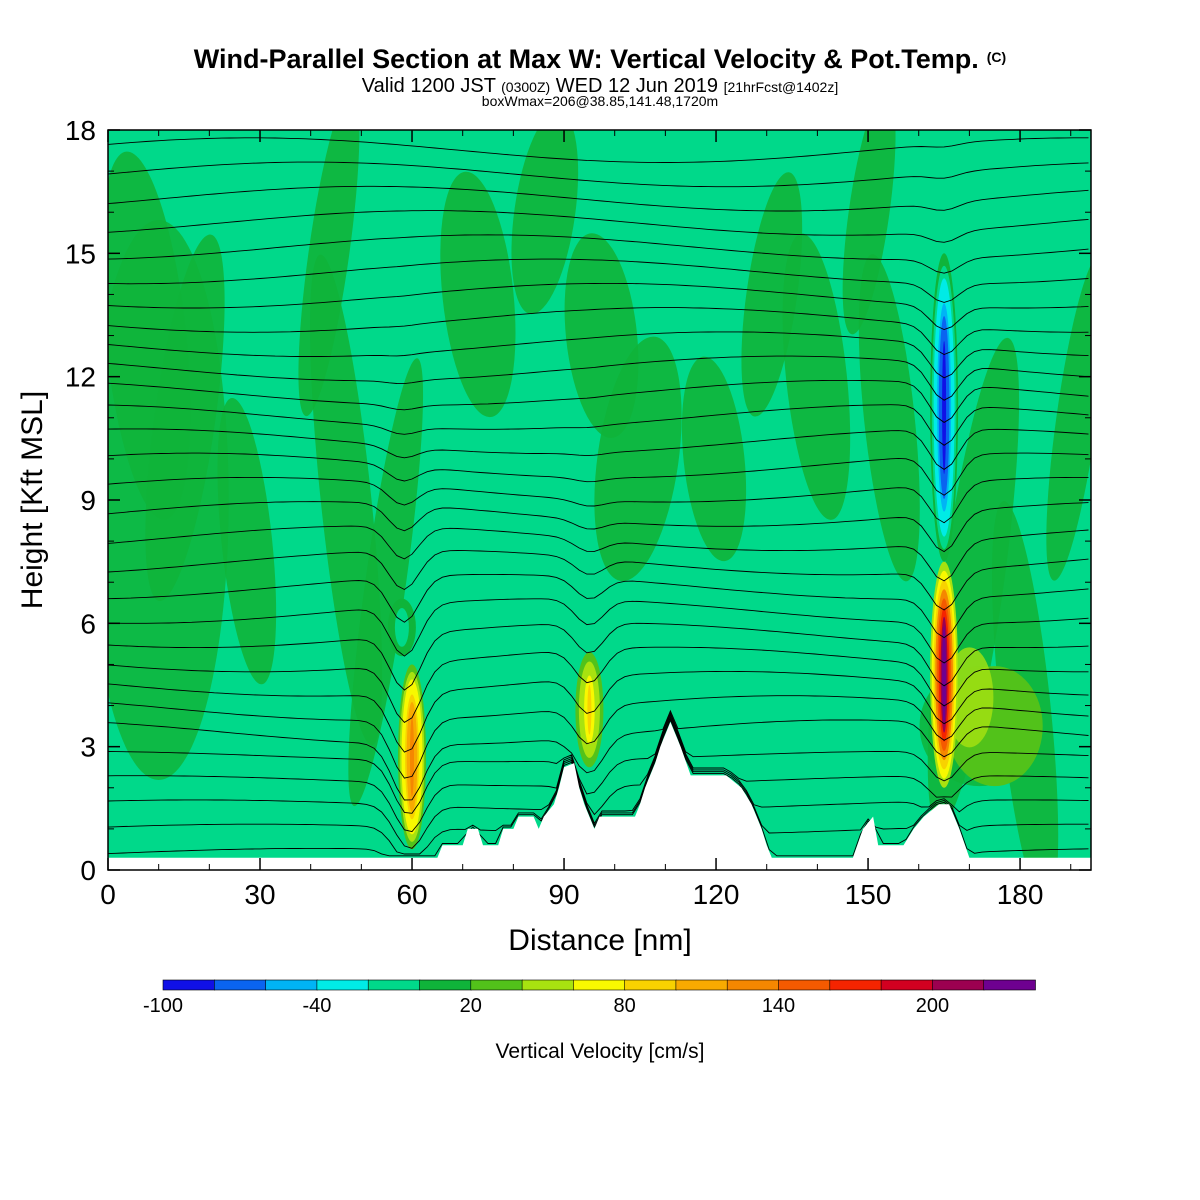 This screenshot has width=1200, height=1200. Describe the element at coordinates (80, 253) in the screenshot. I see `y-tick-label: 15` at that location.